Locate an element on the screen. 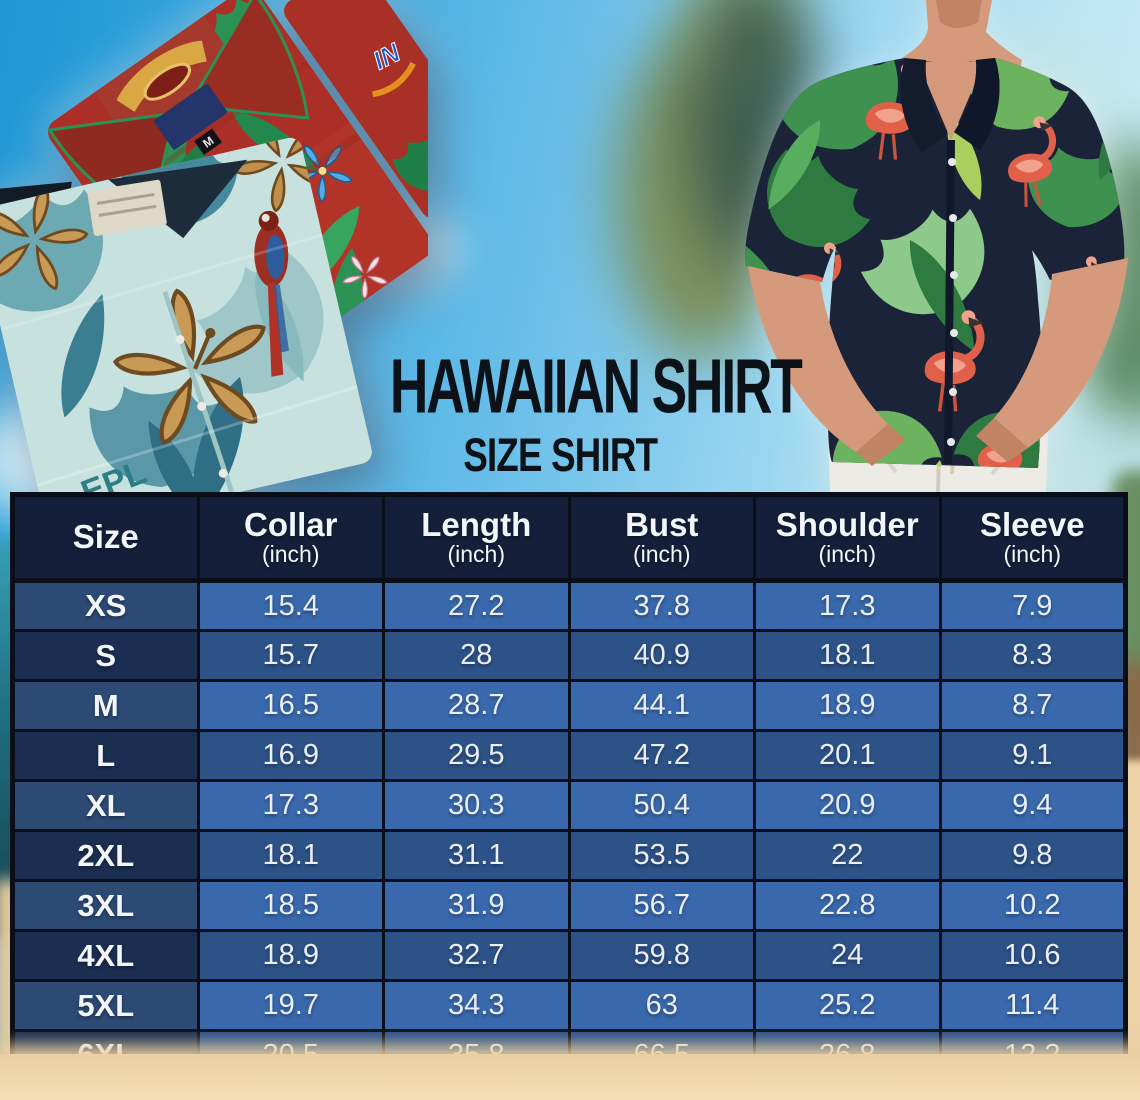 Image resolution: width=1140 pixels, height=1100 pixels. measurement-cell: 47.2 is located at coordinates (661, 755).